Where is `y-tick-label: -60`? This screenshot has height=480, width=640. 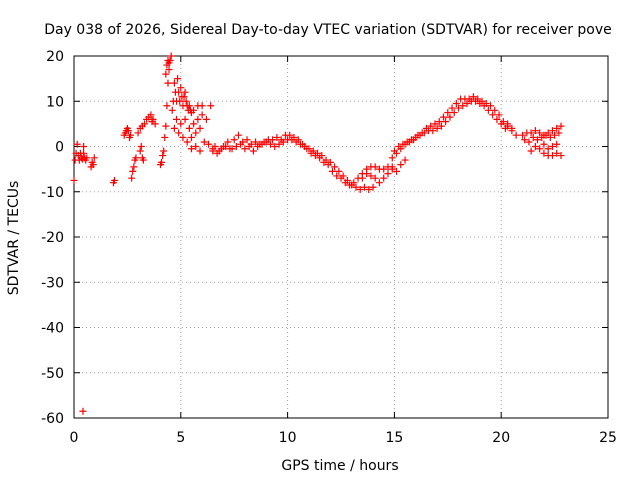 y-tick-label: -60 is located at coordinates (52, 419).